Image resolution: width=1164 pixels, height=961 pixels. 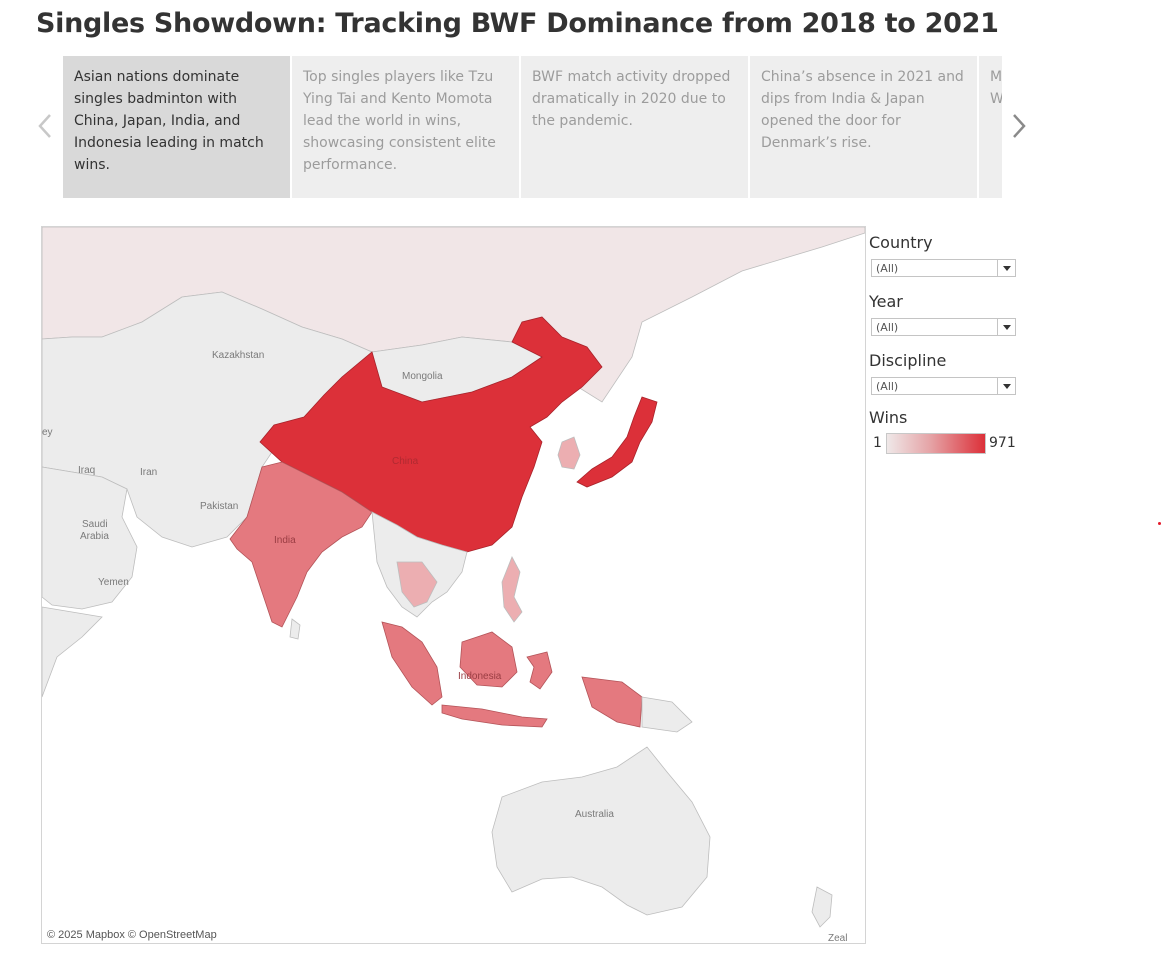 What do you see at coordinates (594, 814) in the screenshot?
I see `map-label-australia: Australia` at bounding box center [594, 814].